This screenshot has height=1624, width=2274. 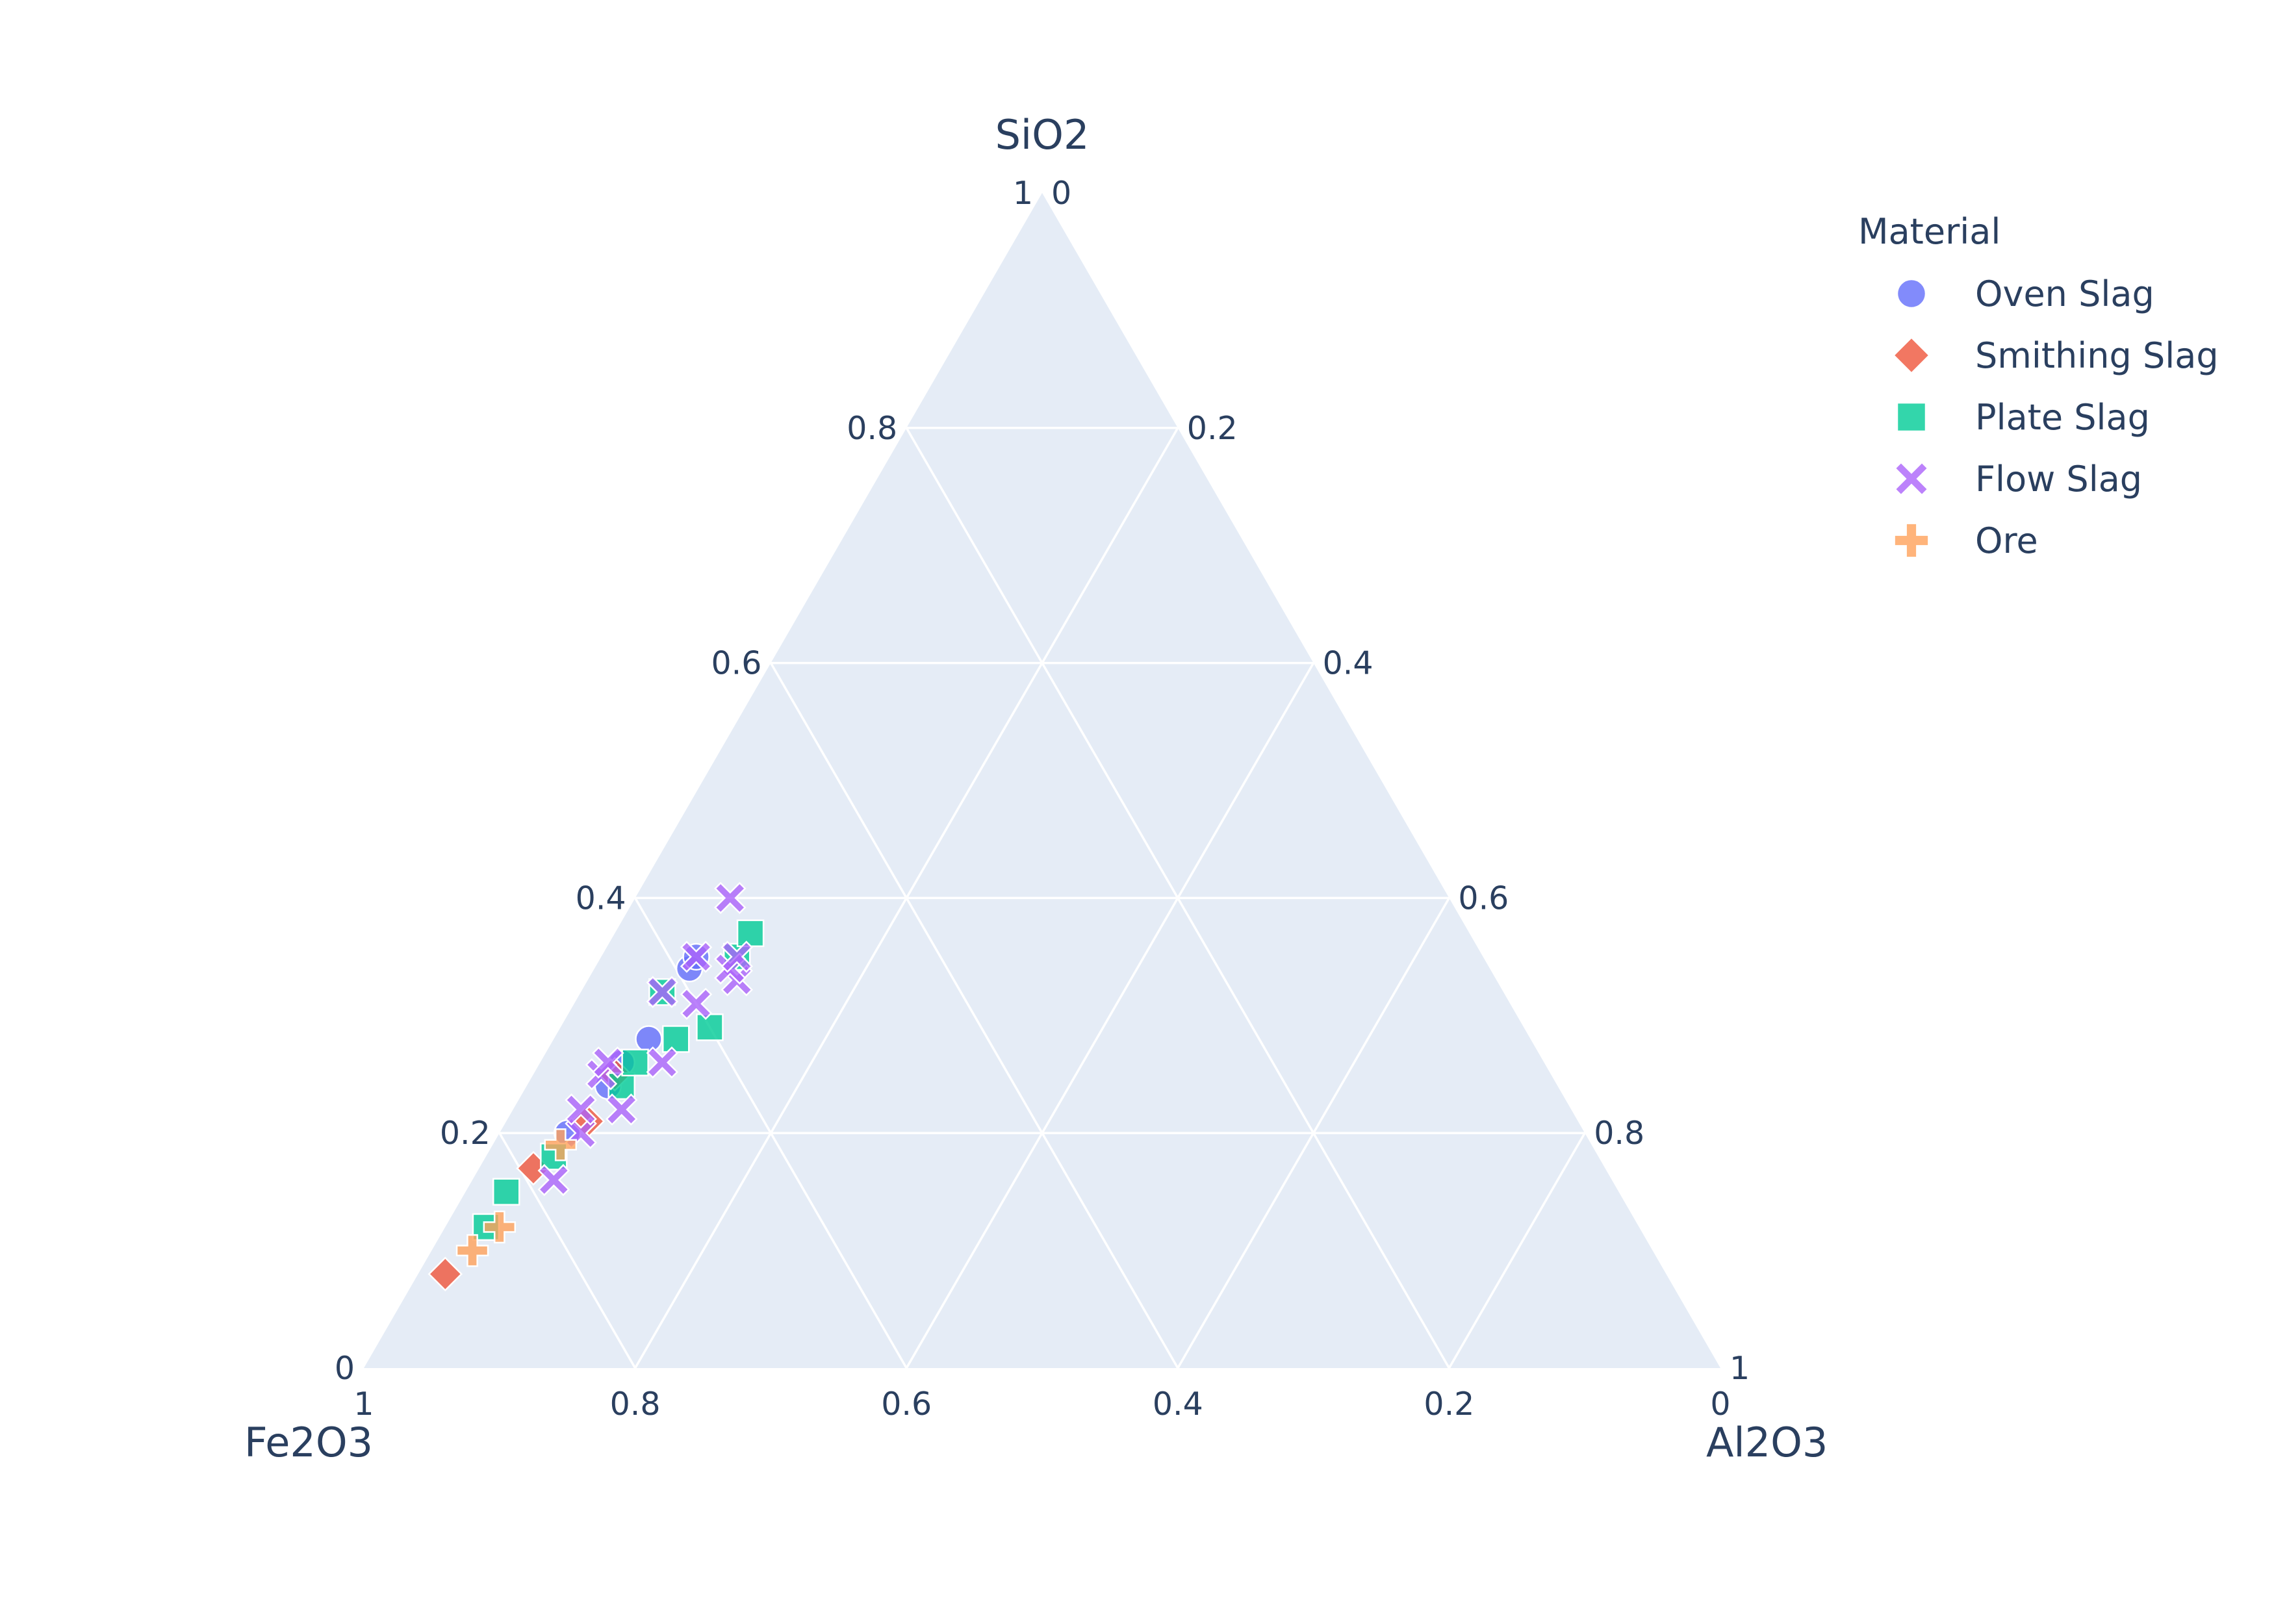 I want to click on tick-label-al2o3: 0.6, so click(x=1483, y=898).